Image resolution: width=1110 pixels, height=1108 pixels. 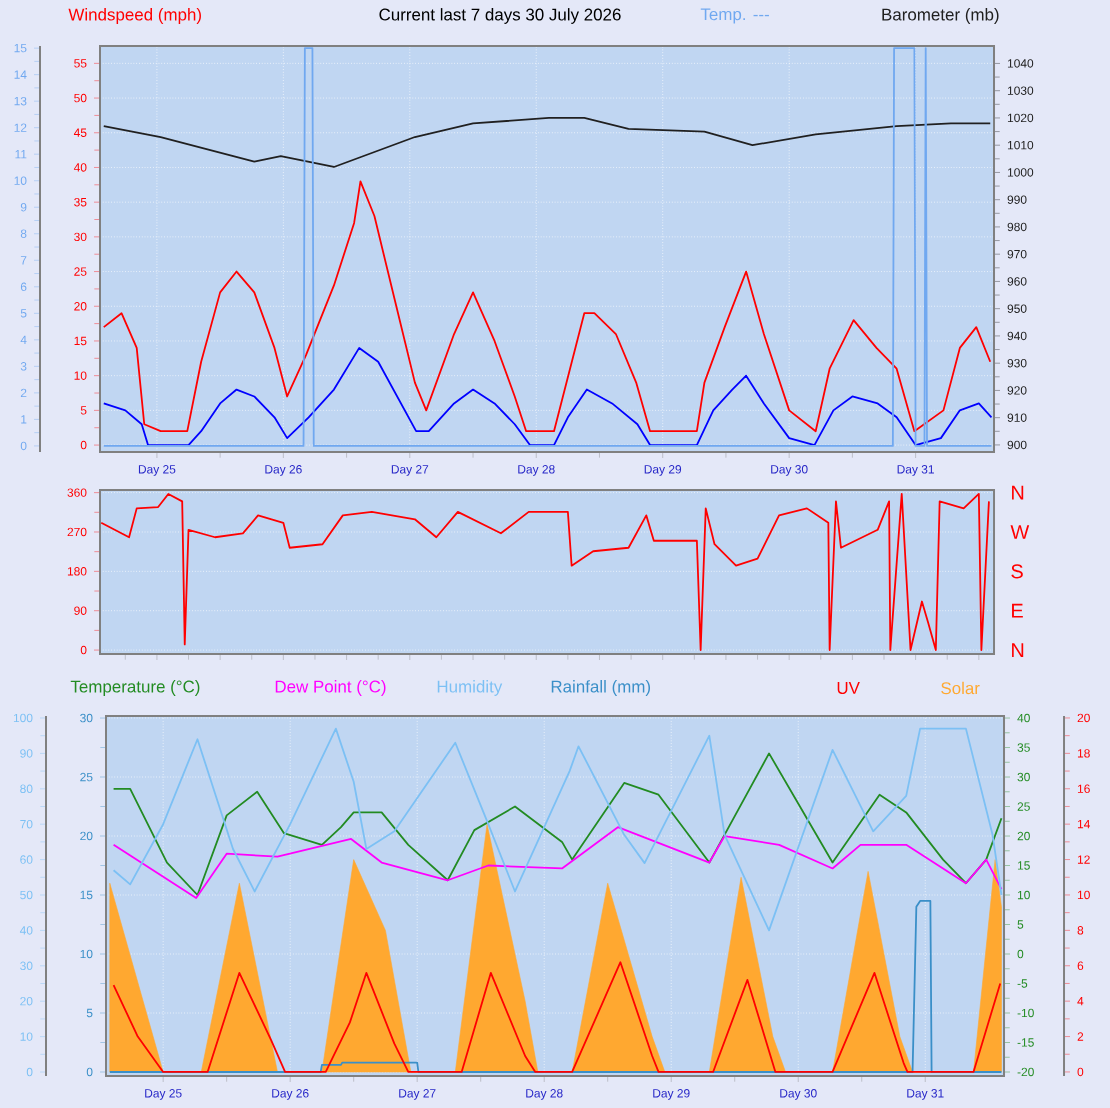 I want to click on text: E, so click(x=1017, y=610).